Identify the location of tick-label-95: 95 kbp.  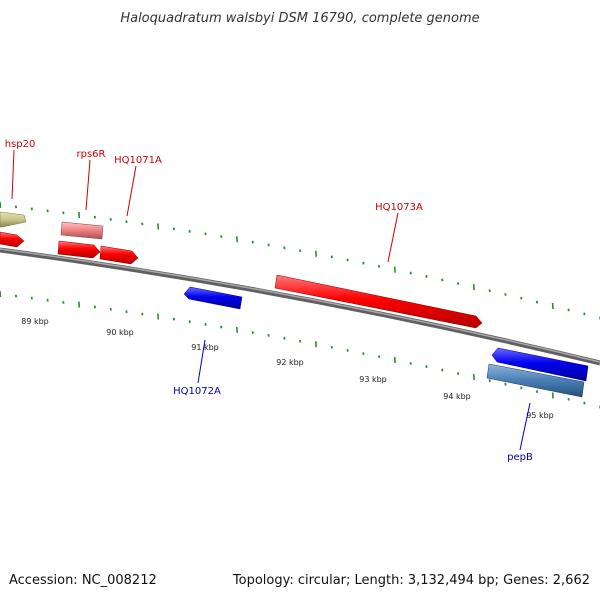
(540, 415).